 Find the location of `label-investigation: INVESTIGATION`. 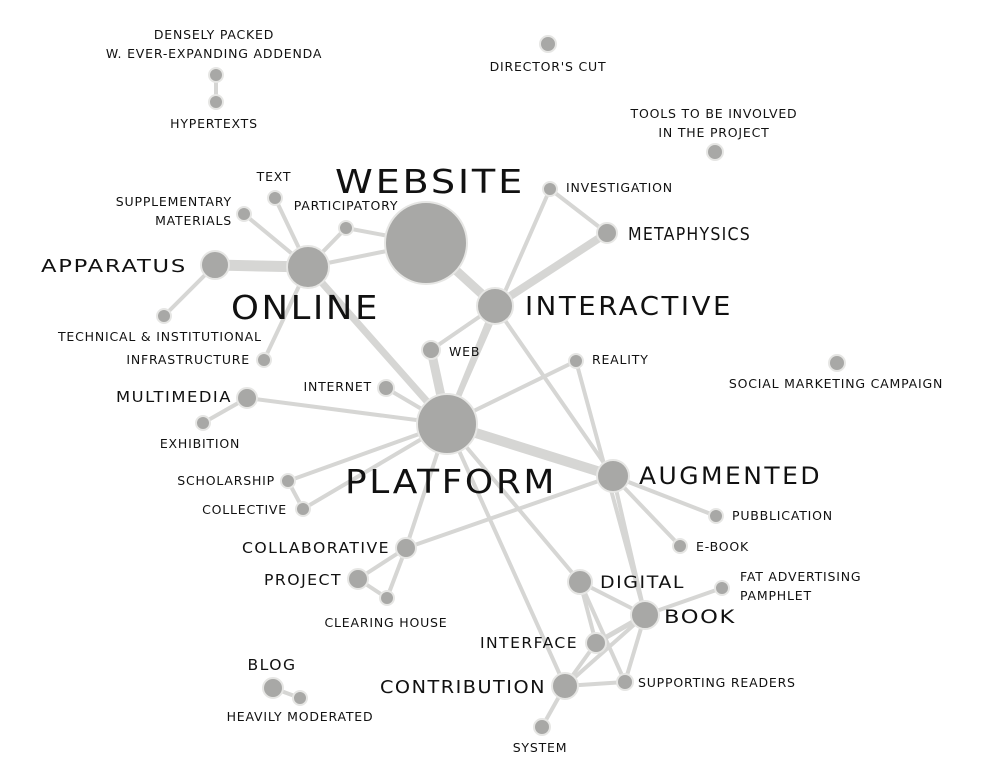

label-investigation: INVESTIGATION is located at coordinates (619, 187).